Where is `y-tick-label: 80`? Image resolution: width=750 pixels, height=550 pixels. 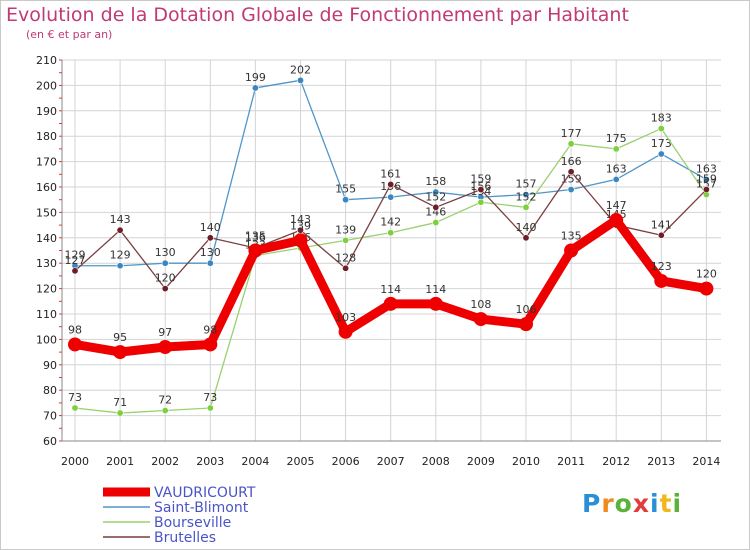 y-tick-label: 80 is located at coordinates (50, 390).